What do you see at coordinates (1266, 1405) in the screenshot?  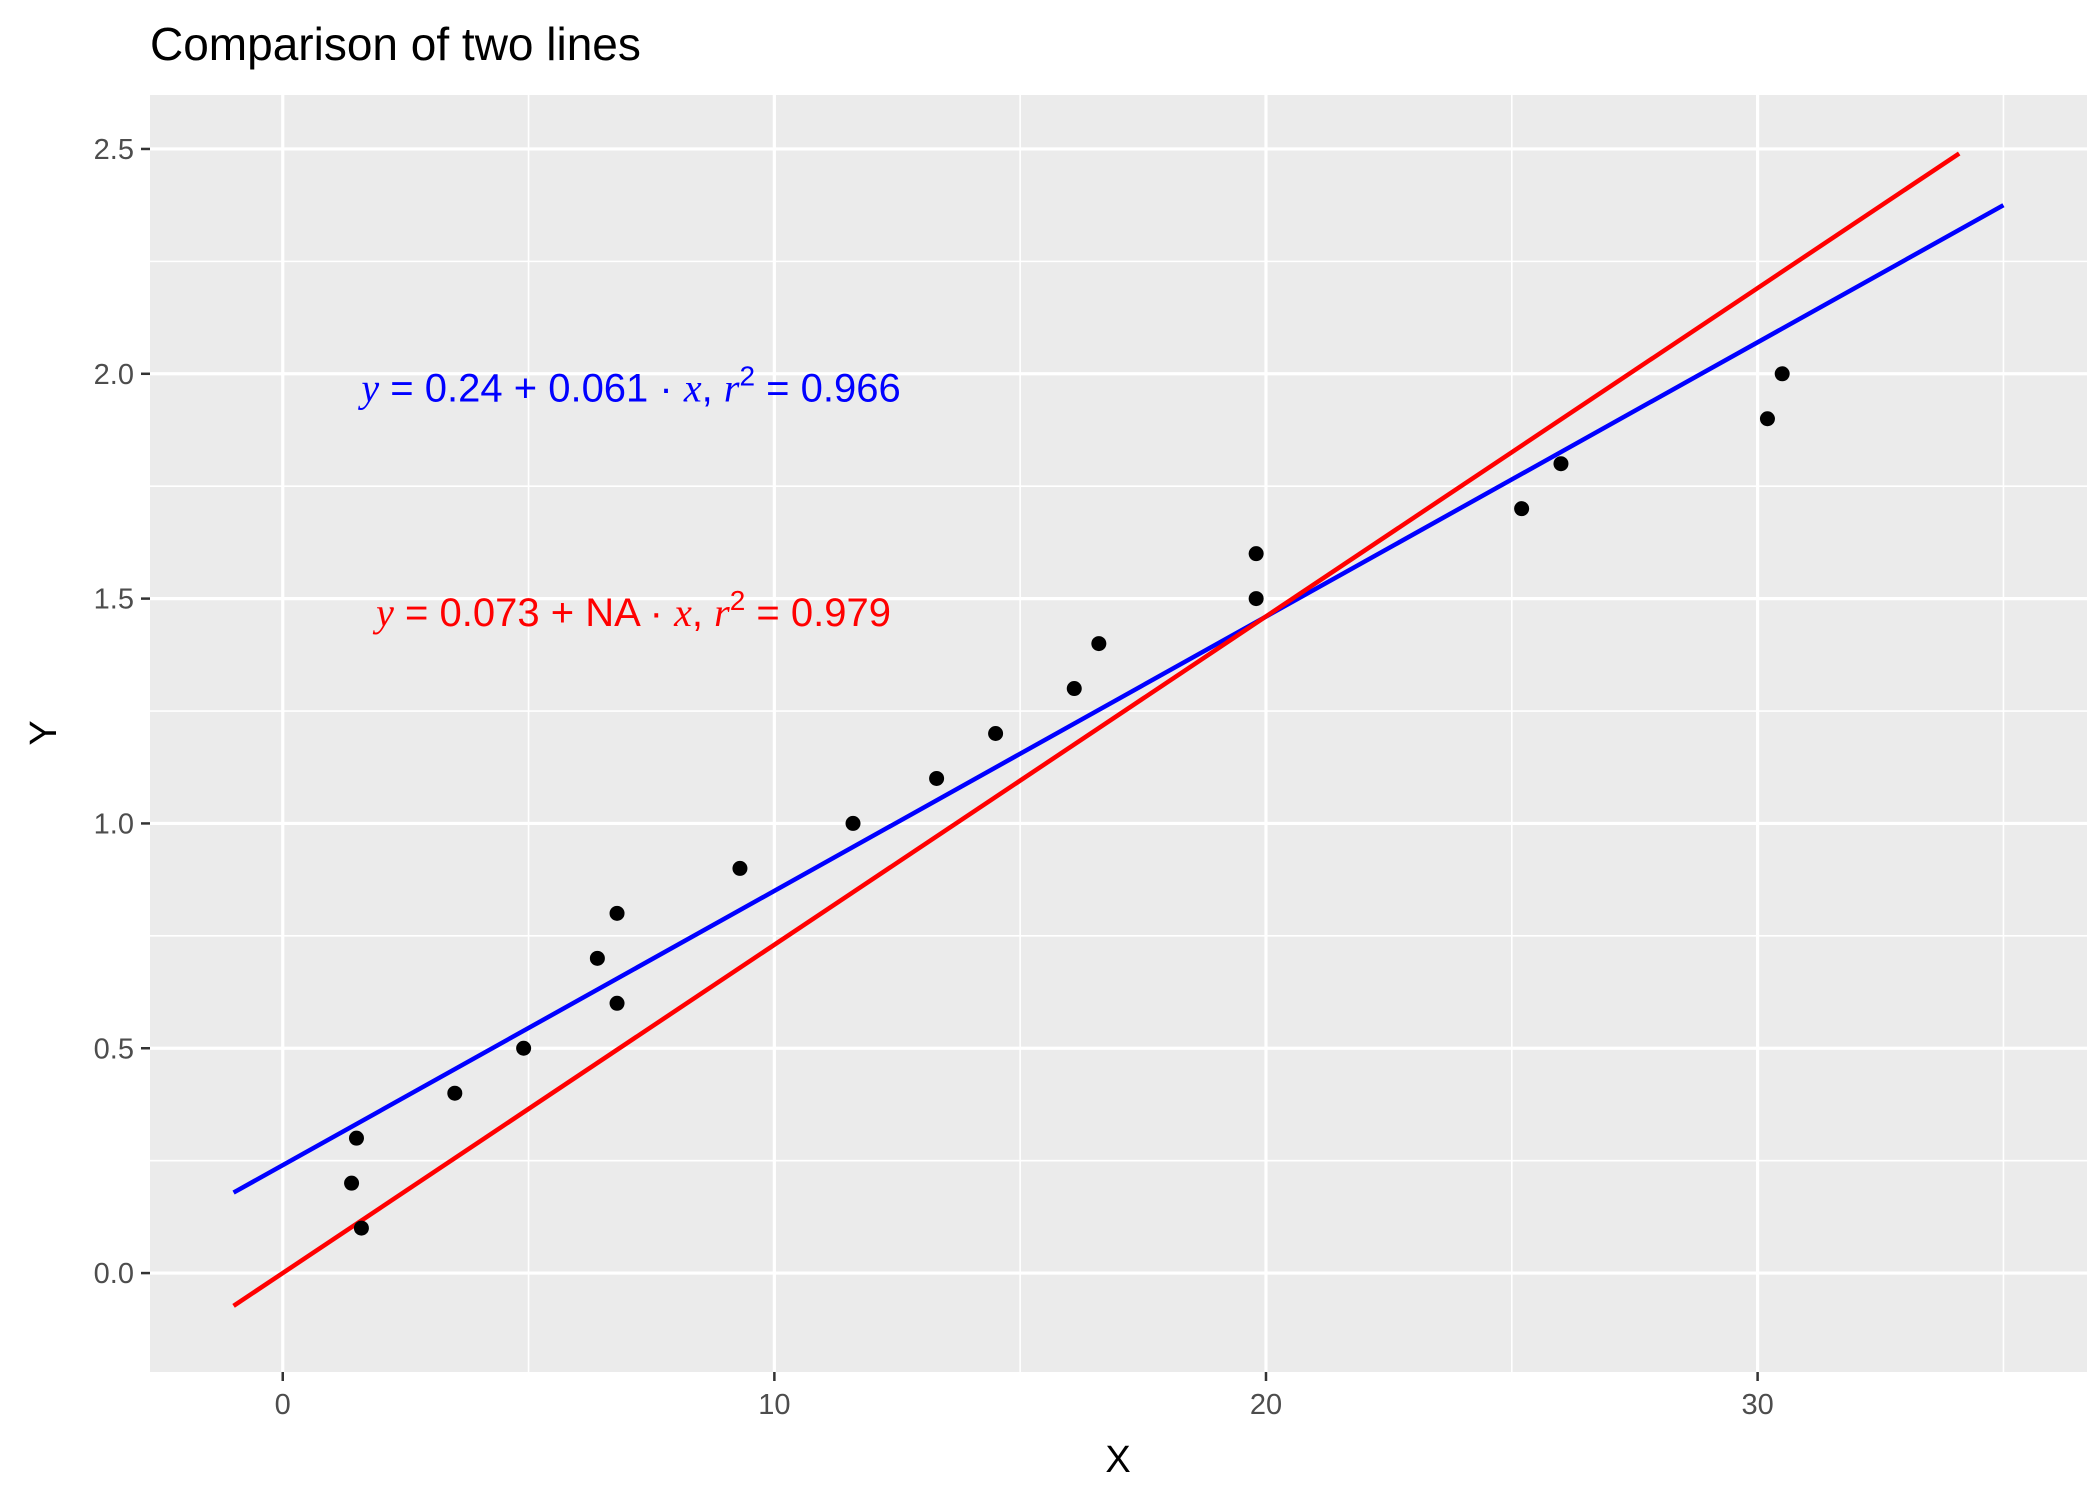 I see `x-tick-label: 20` at bounding box center [1266, 1405].